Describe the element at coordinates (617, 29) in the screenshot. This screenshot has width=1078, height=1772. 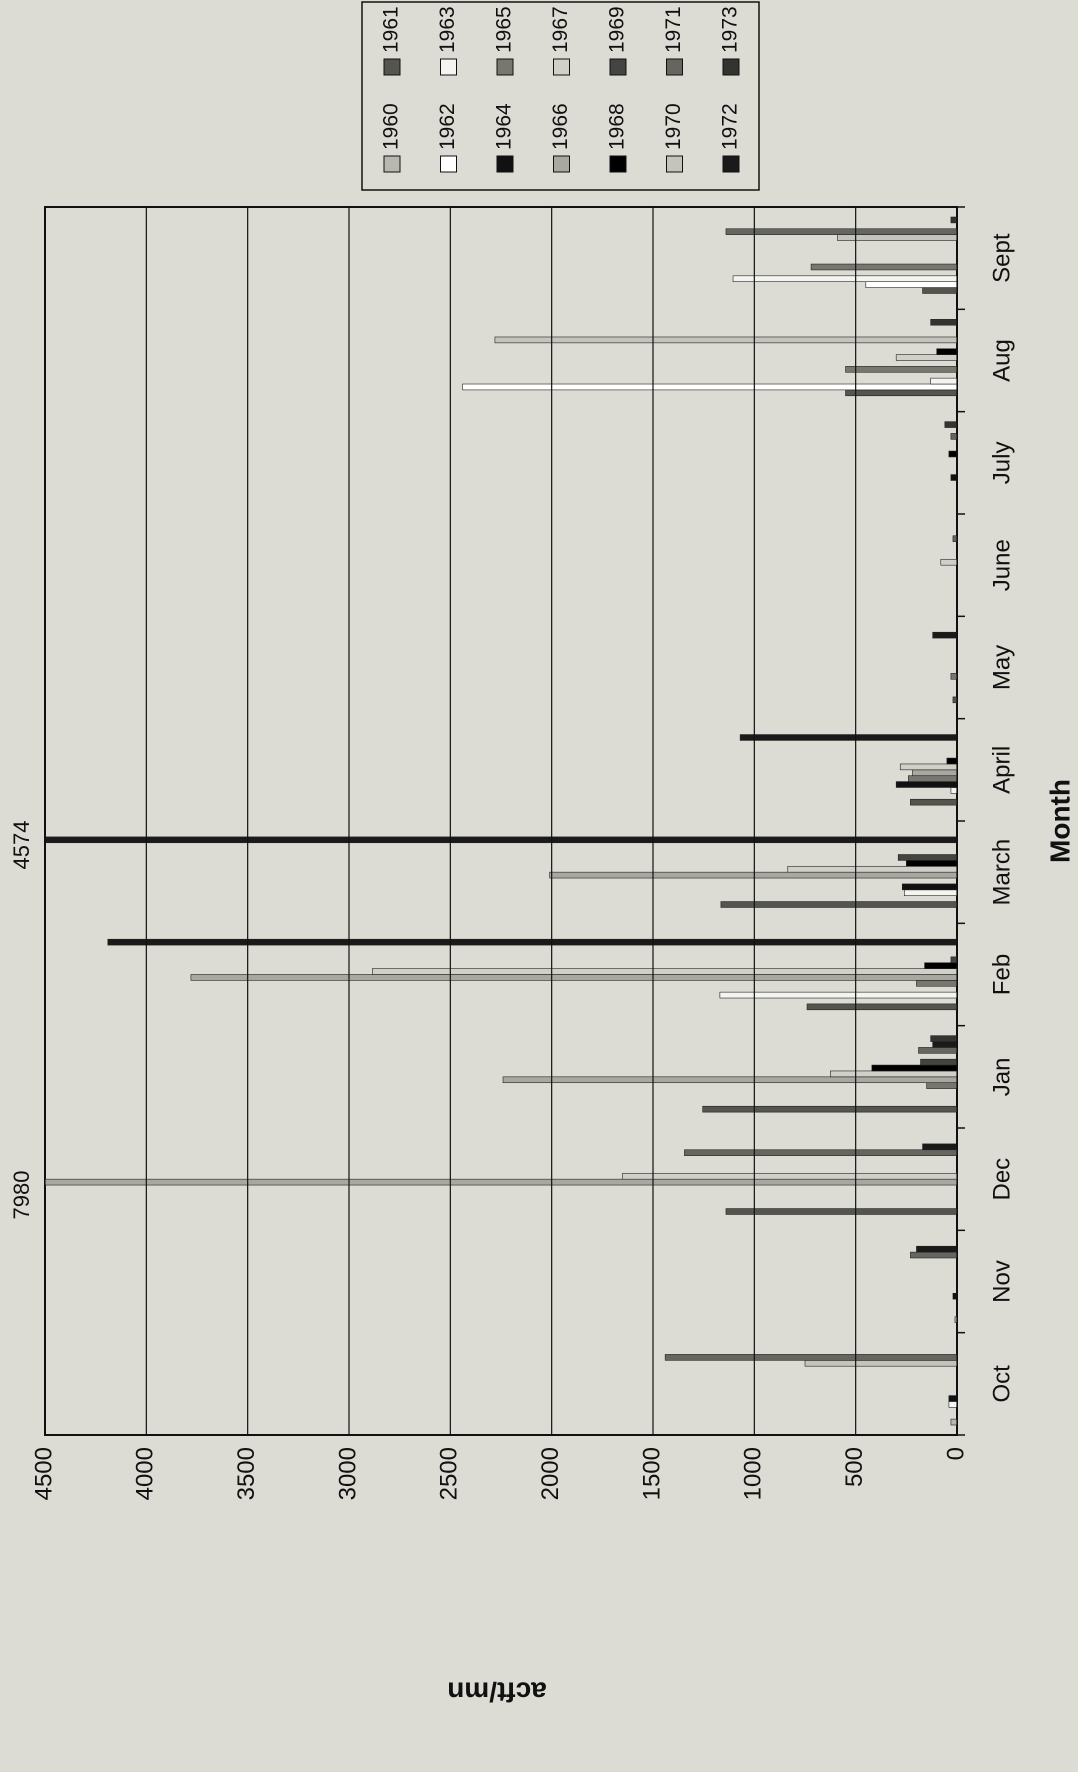
I see `legend-label: 1969` at that location.